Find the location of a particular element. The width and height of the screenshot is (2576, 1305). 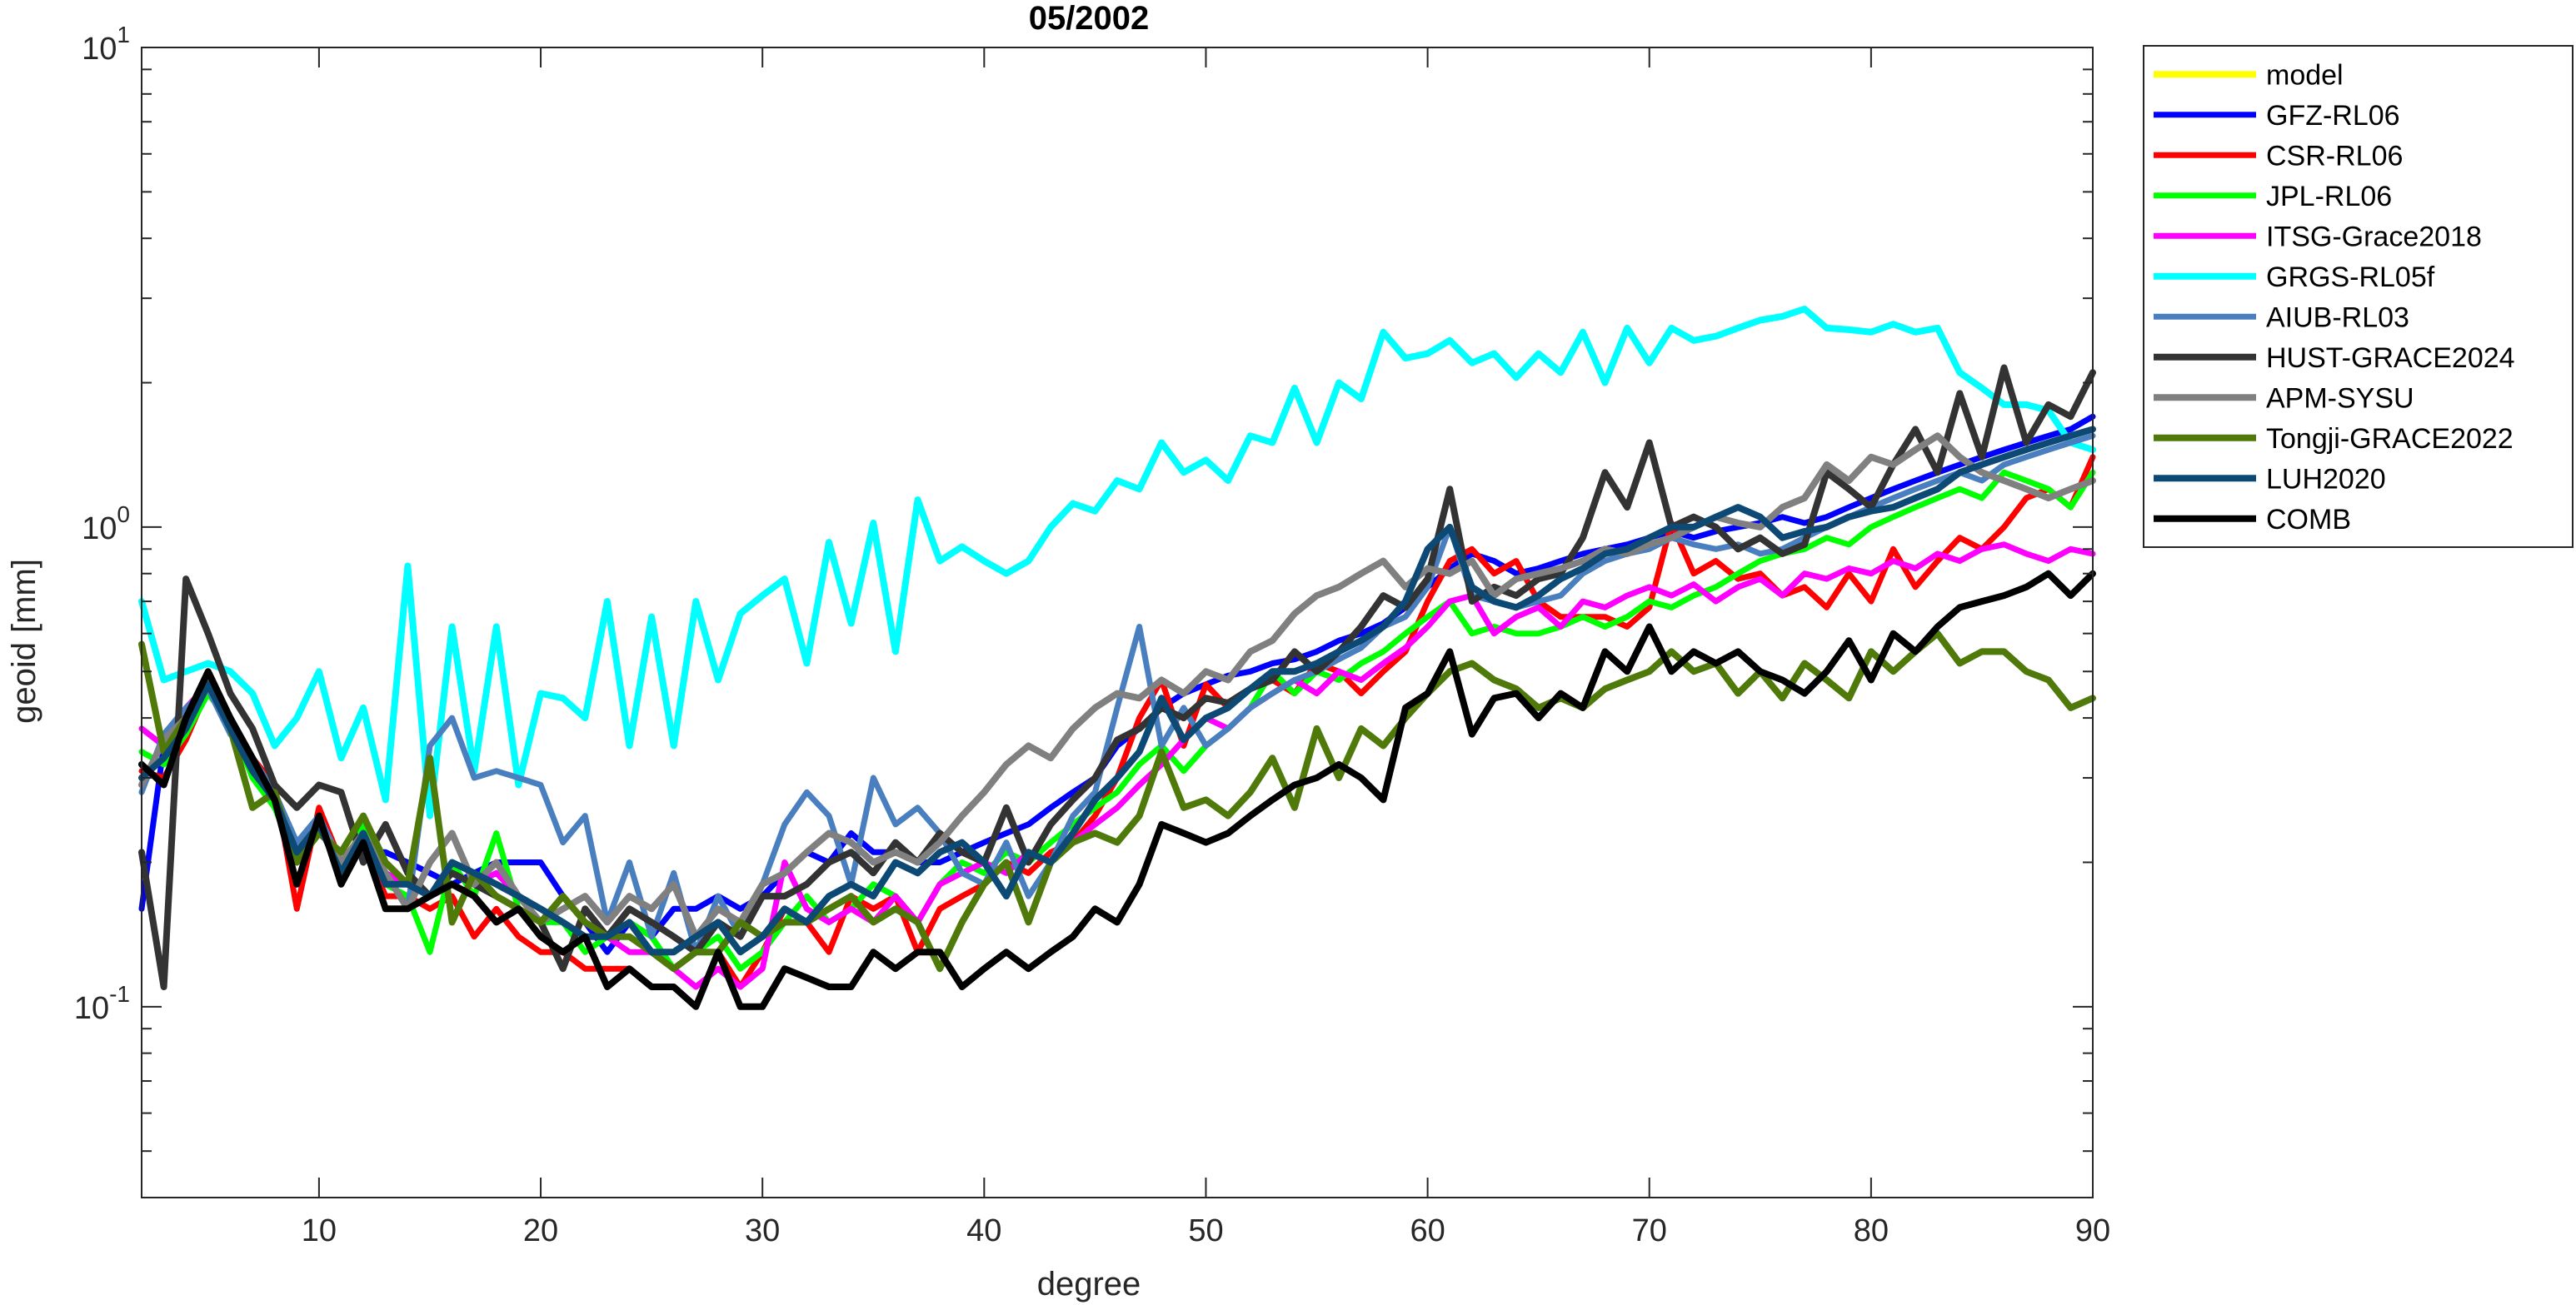

legend-label-7: HUST-GRACE2024 is located at coordinates (2390, 358).